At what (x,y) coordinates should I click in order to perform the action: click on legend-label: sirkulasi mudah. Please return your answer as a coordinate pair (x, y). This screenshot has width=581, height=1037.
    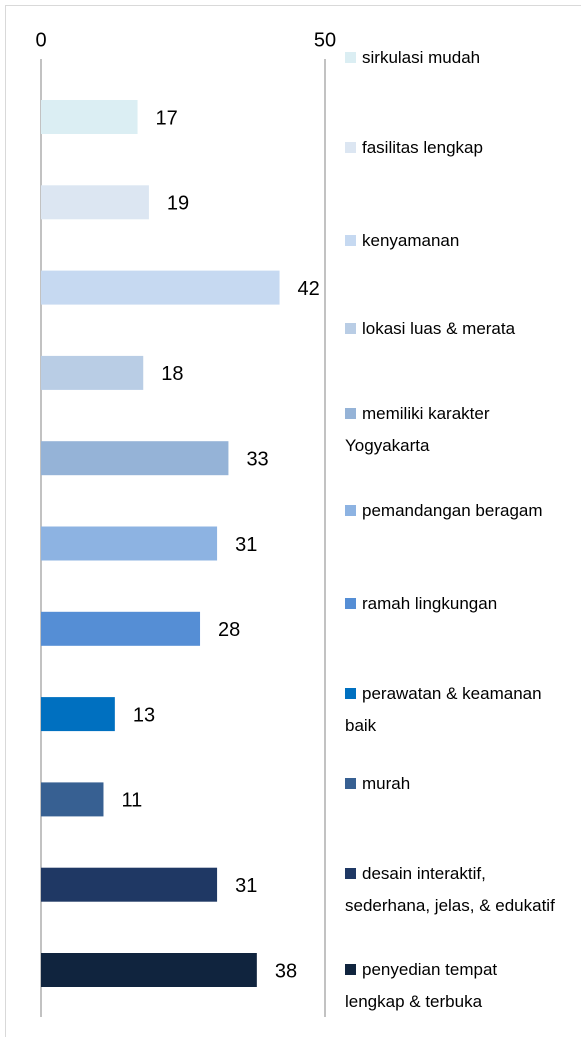
    Looking at the image, I should click on (421, 57).